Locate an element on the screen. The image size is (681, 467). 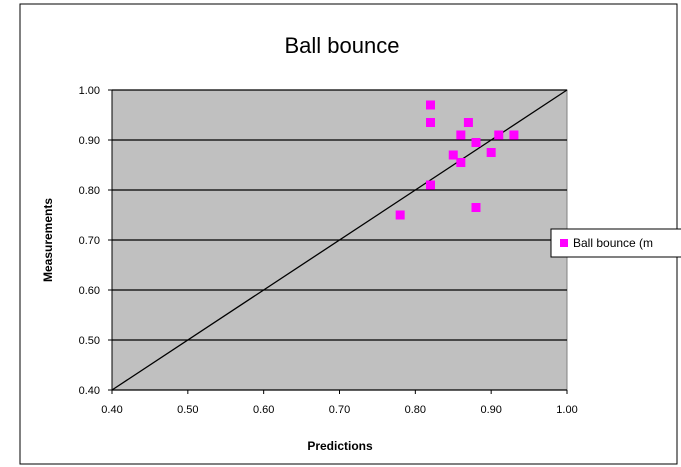
x-axis-title: Predictions is located at coordinates (340, 446).